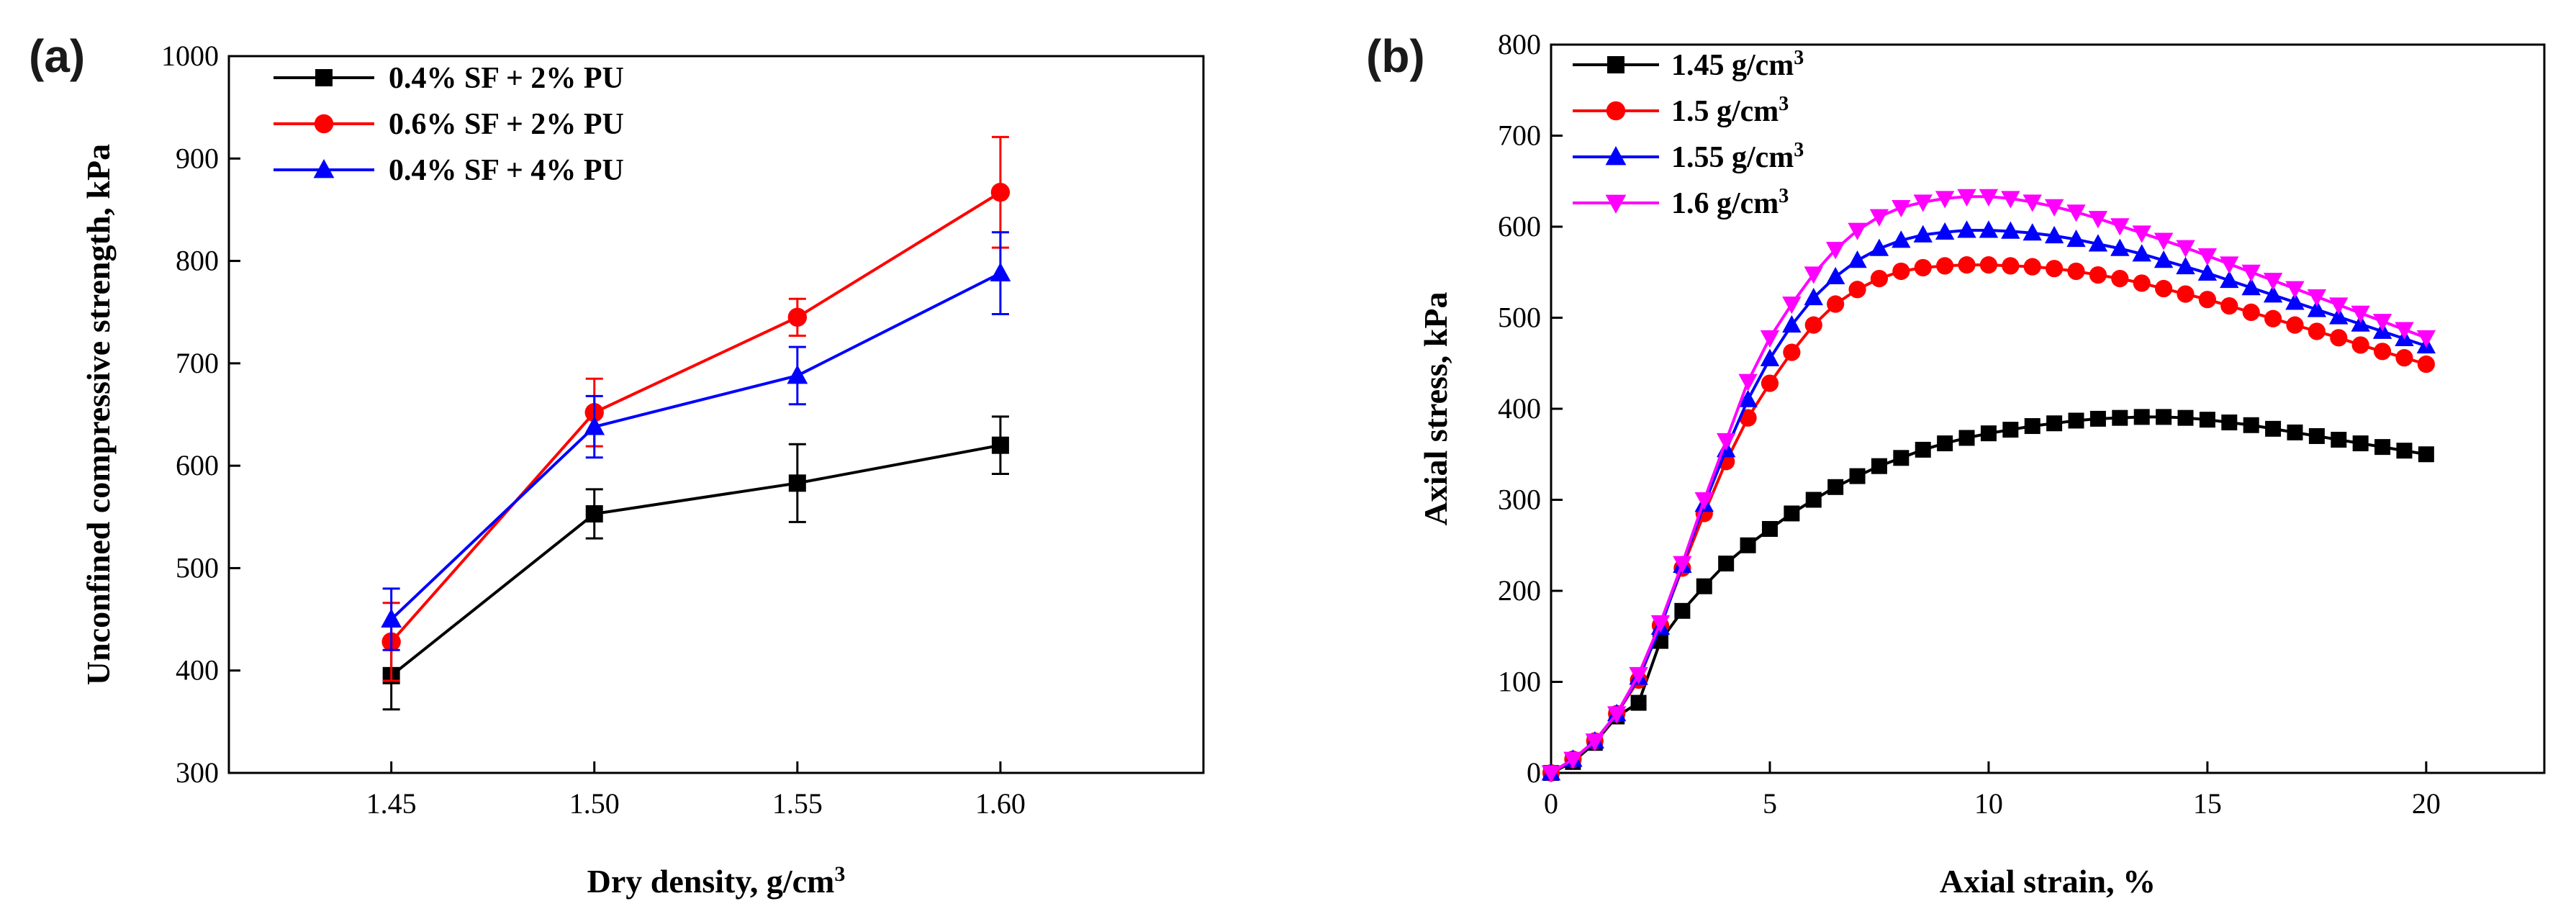 The width and height of the screenshot is (2576, 919). Describe the element at coordinates (695, 563) in the screenshot. I see `series-0-4-sf-2-pu` at that location.